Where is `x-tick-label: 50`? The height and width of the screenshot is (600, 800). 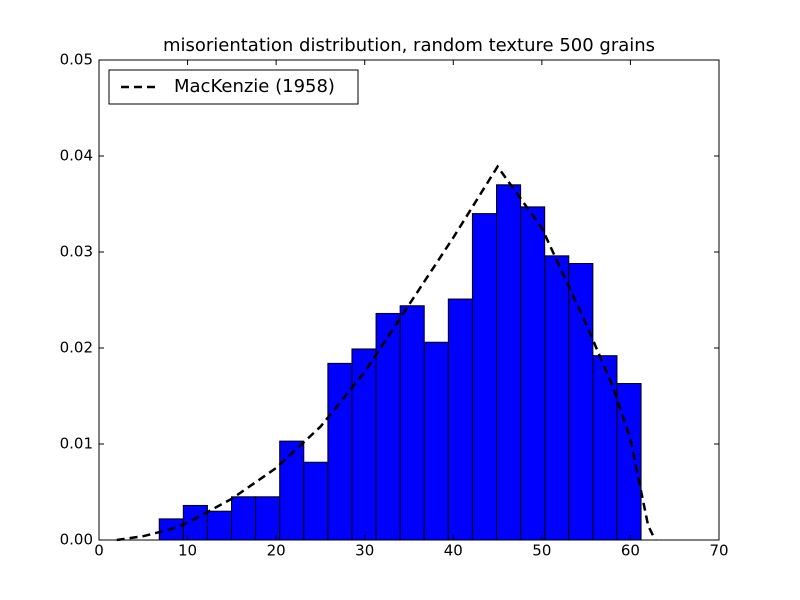 x-tick-label: 50 is located at coordinates (541, 551).